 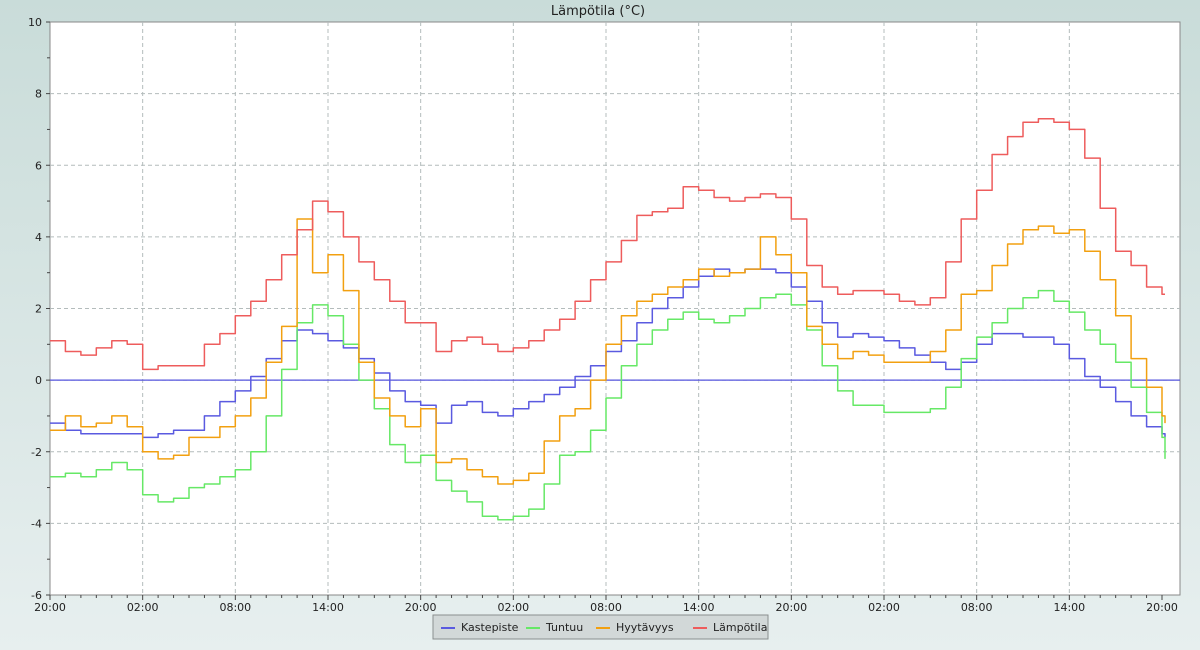 What do you see at coordinates (36, 452) in the screenshot?
I see `y-tick-label: -2` at bounding box center [36, 452].